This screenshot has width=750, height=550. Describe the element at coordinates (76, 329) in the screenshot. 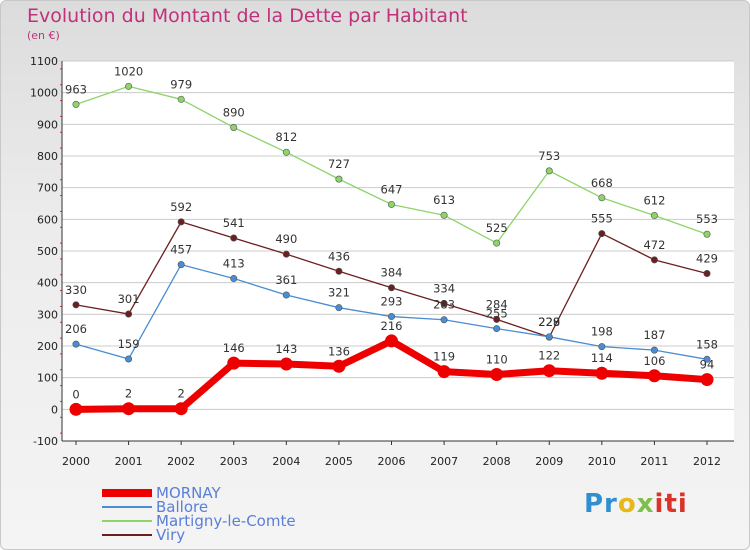

I see `data-label: 206` at that location.